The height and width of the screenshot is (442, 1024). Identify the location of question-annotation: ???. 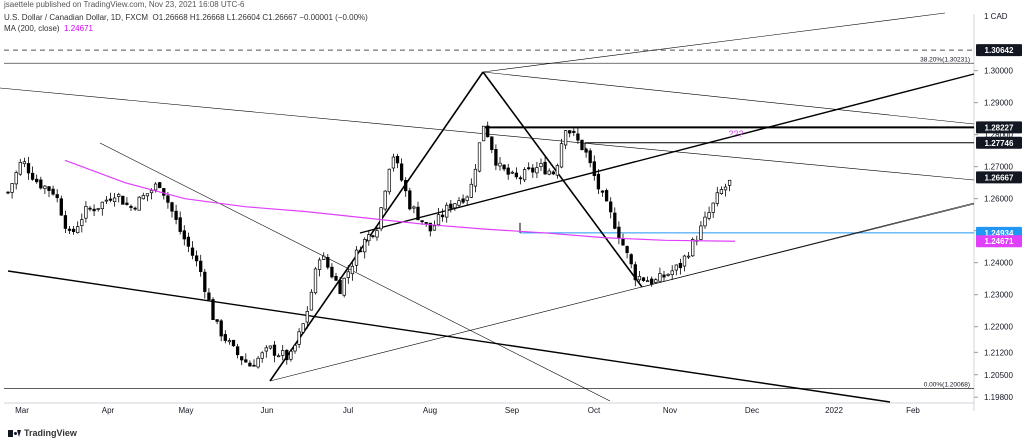
(735, 134).